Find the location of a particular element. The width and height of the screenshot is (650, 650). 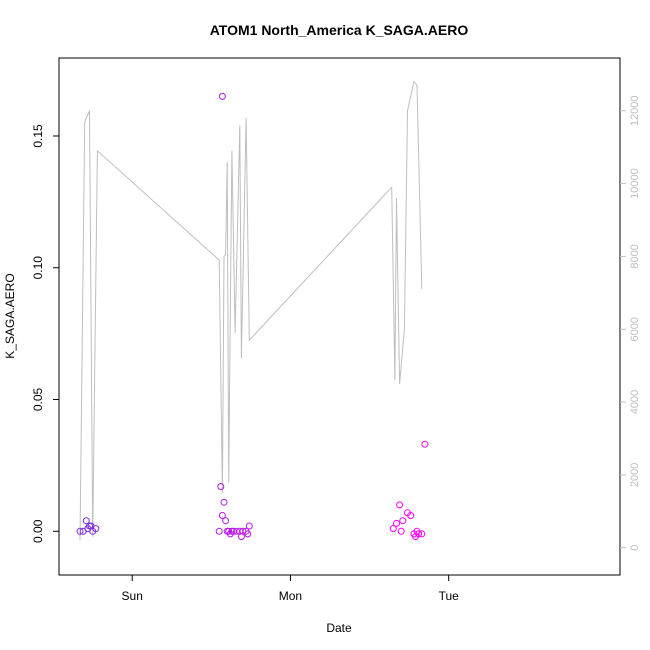

y-tick-label: 0.15 is located at coordinates (38, 136).